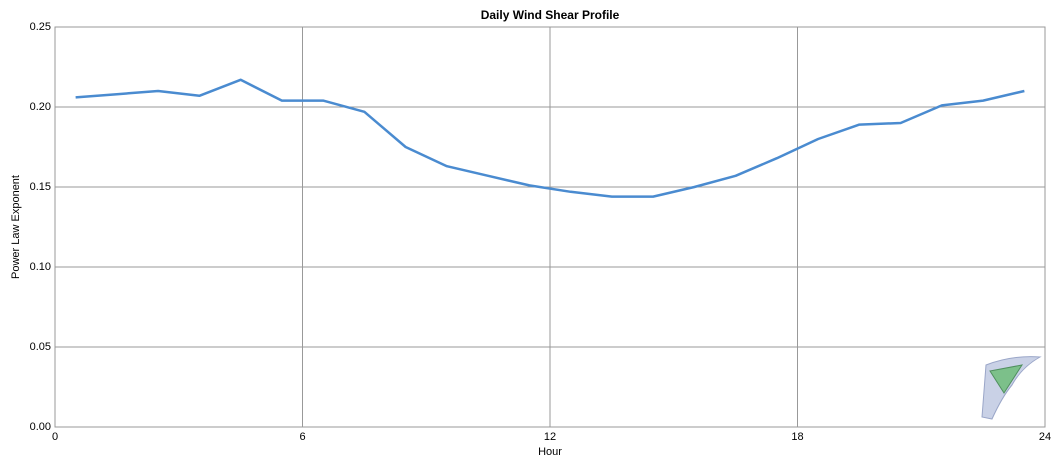 The image size is (1061, 465). Describe the element at coordinates (55, 437) in the screenshot. I see `x-tick-label: 0` at that location.